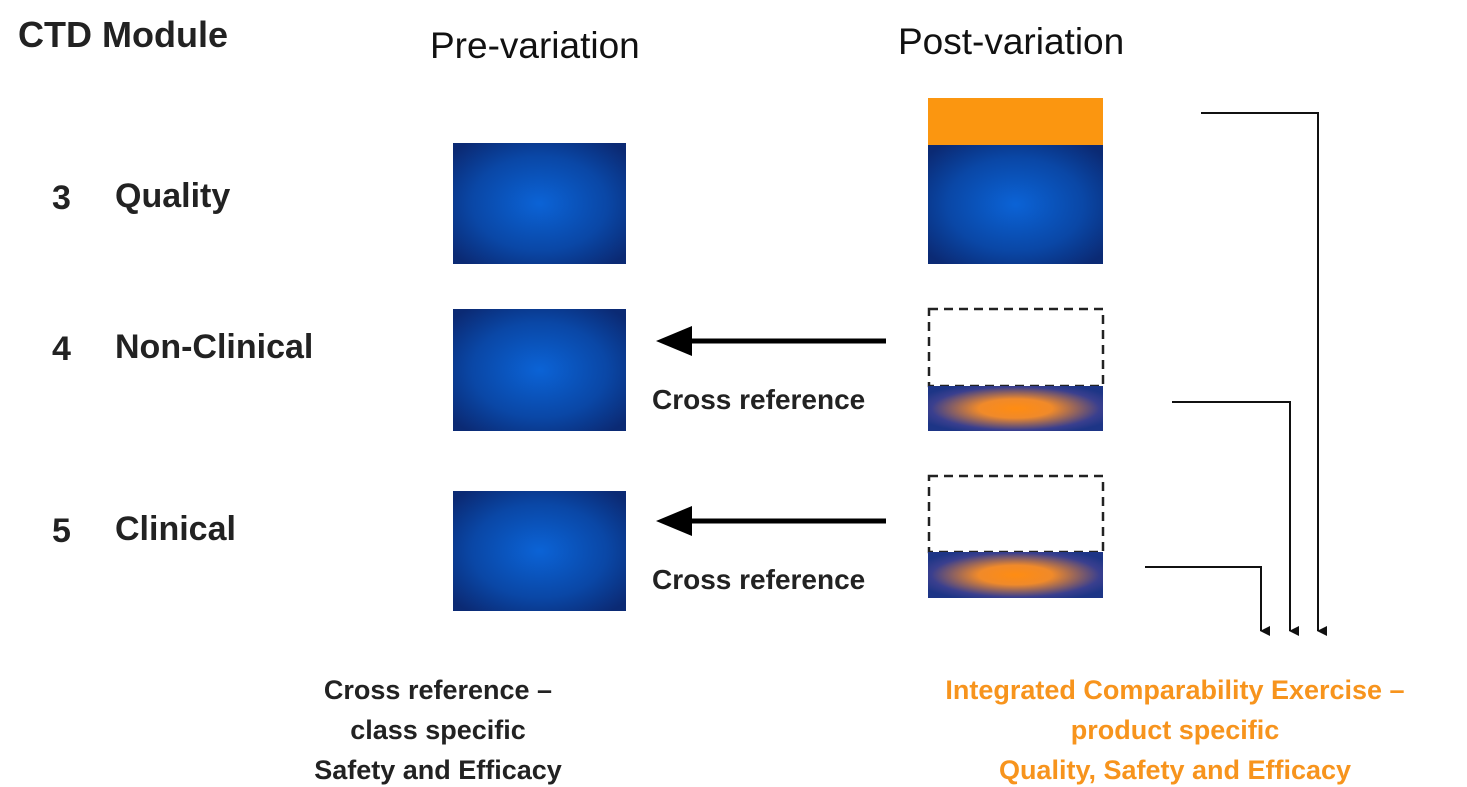 This screenshot has width=1467, height=787. What do you see at coordinates (438, 730) in the screenshot?
I see `caption: class specific` at bounding box center [438, 730].